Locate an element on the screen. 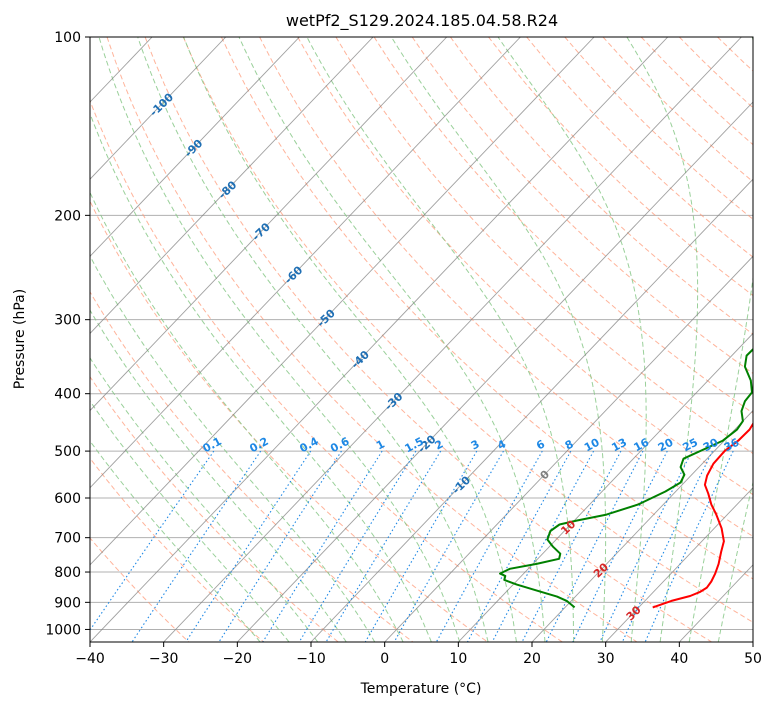 The image size is (775, 708). y-tick-label: 400 is located at coordinates (67, 395).